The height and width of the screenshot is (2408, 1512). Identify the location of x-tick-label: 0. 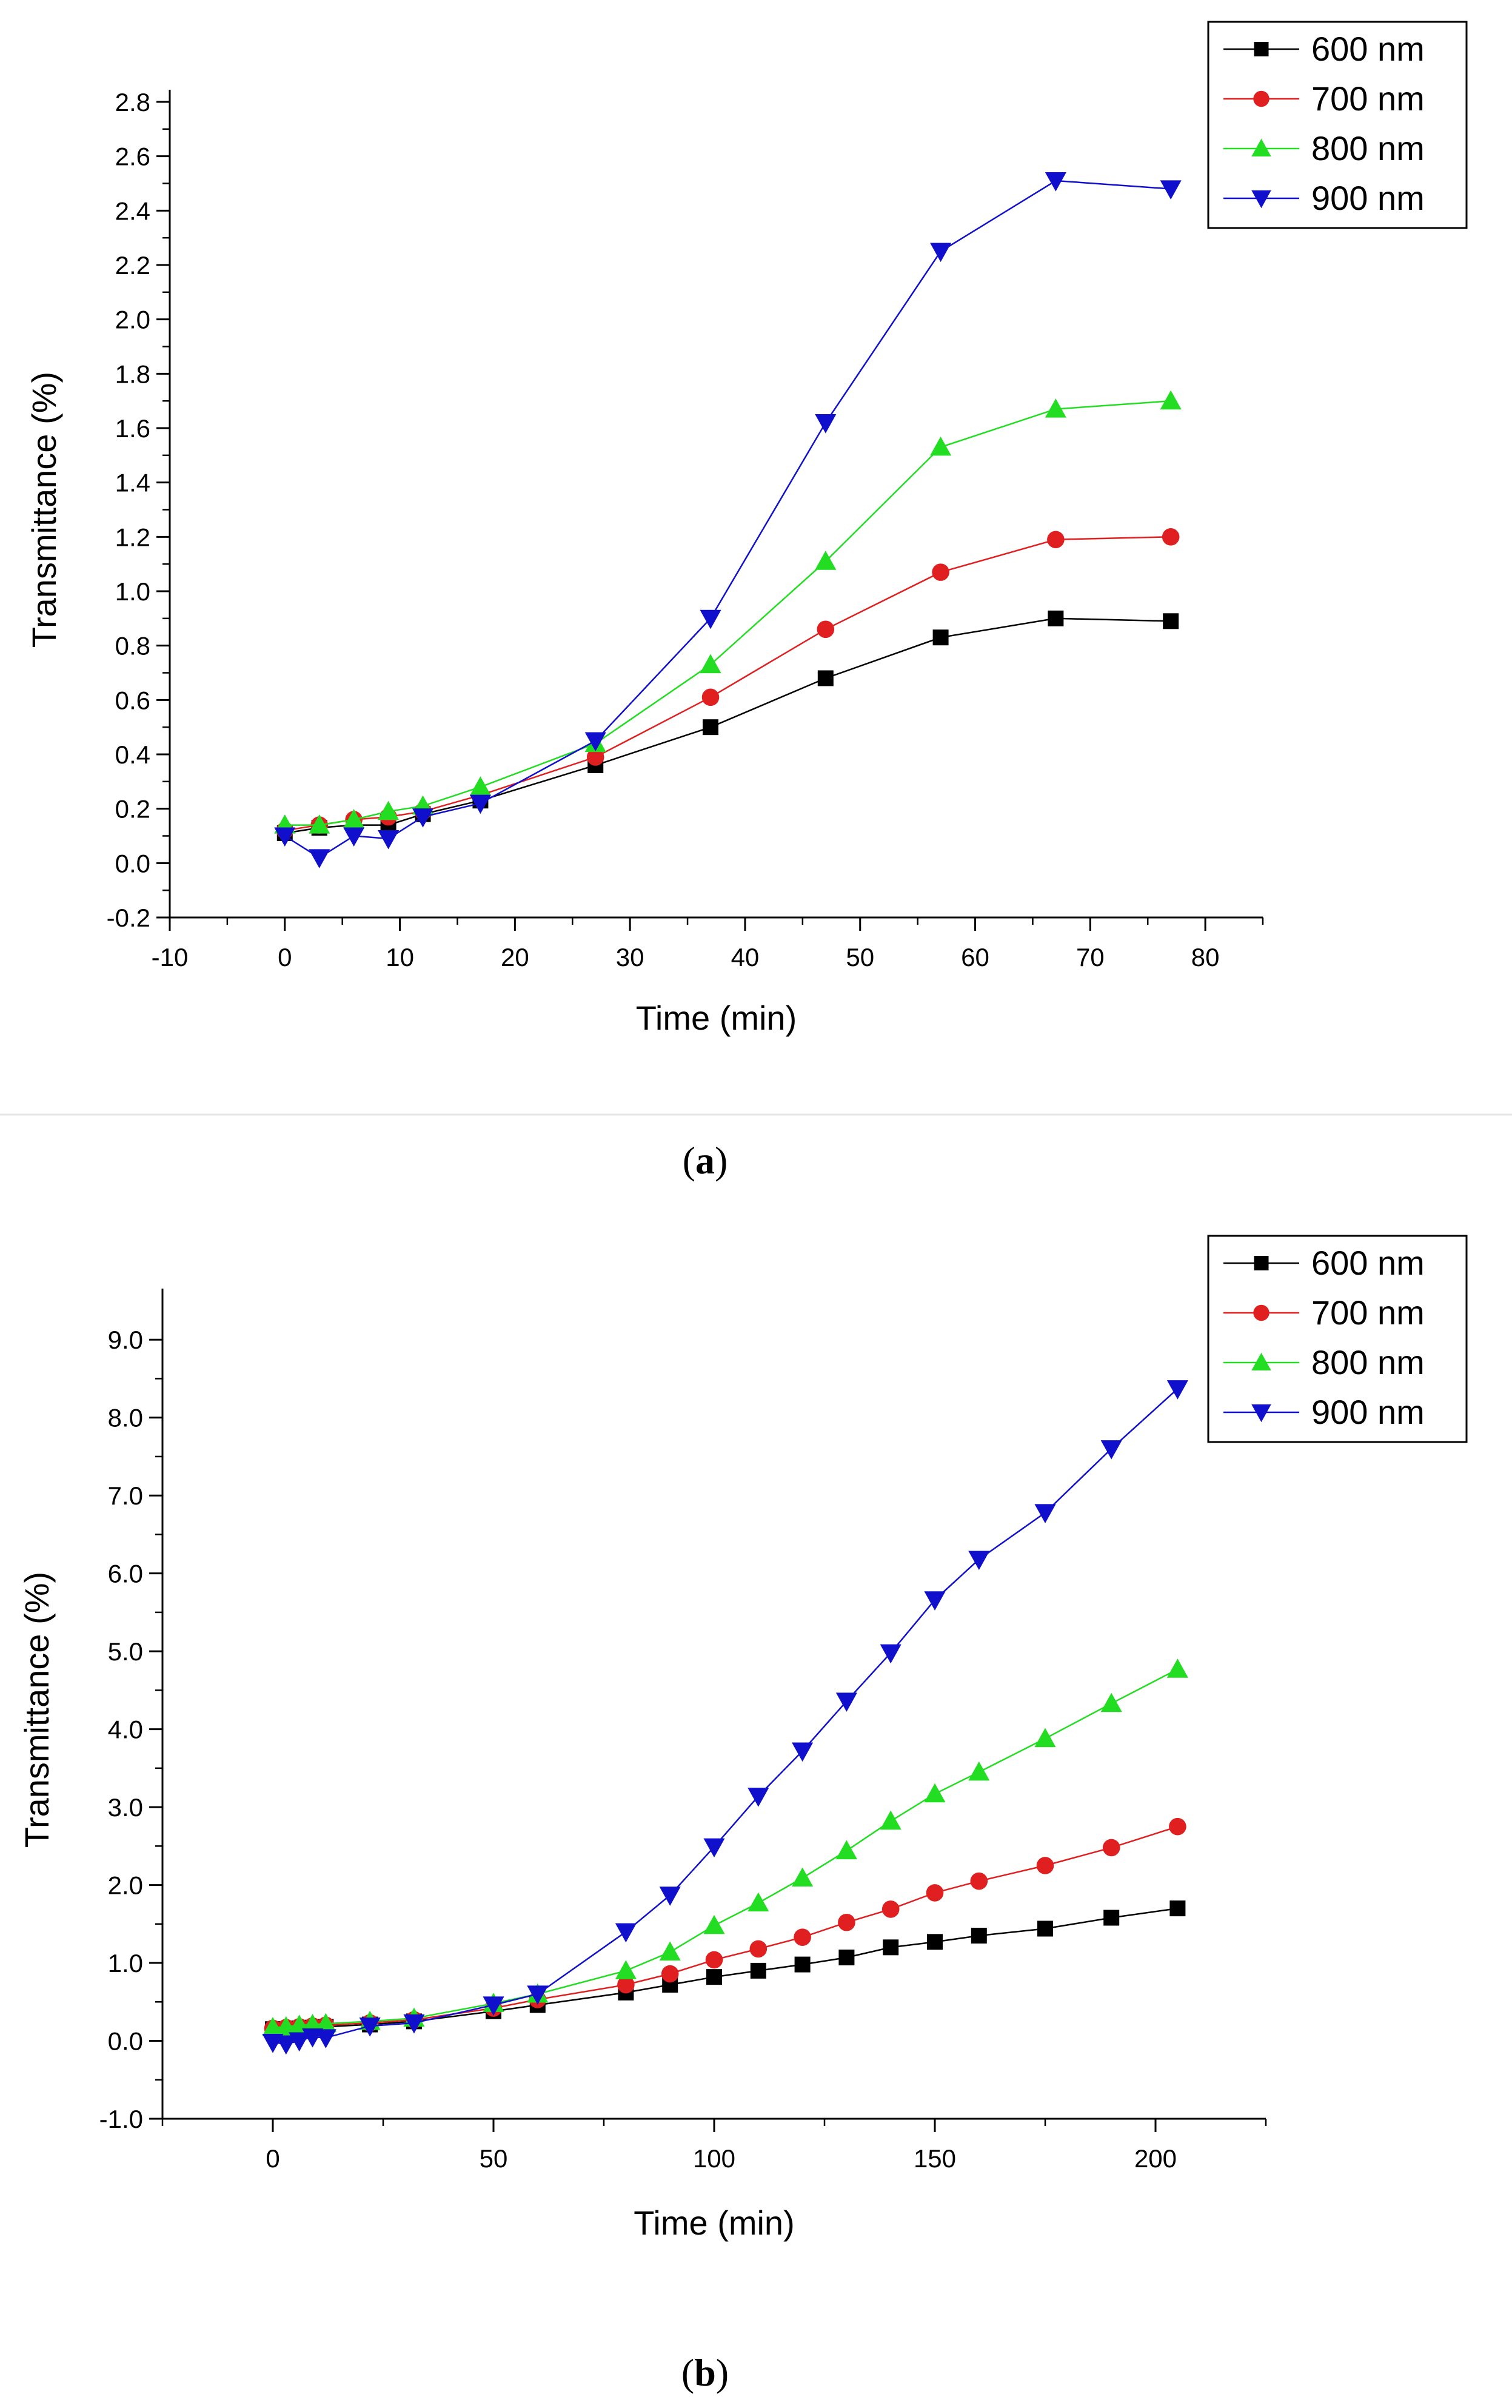
(272, 2159).